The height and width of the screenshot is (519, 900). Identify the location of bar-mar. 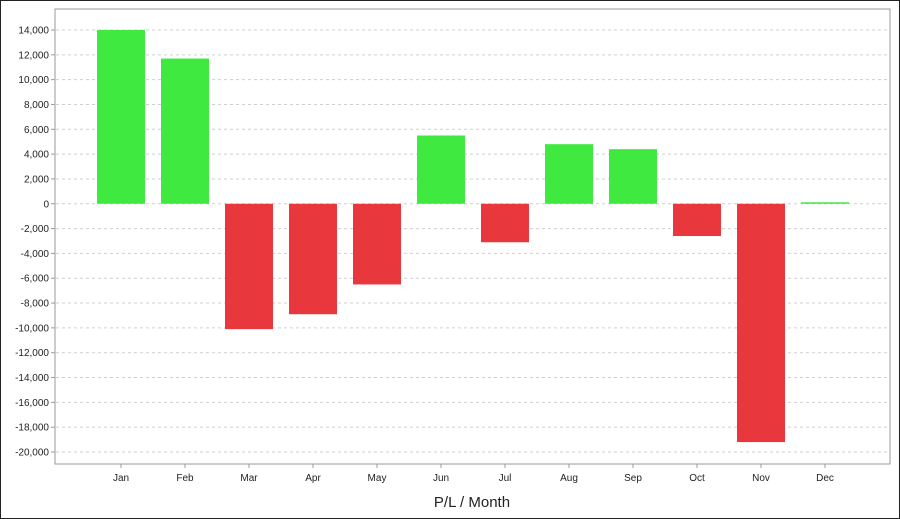
(249, 266).